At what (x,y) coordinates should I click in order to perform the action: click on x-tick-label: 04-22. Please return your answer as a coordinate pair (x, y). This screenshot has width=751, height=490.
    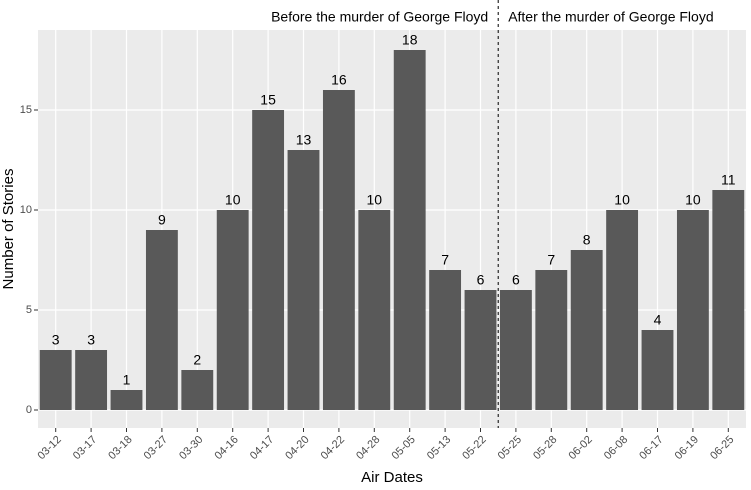
    Looking at the image, I should click on (333, 448).